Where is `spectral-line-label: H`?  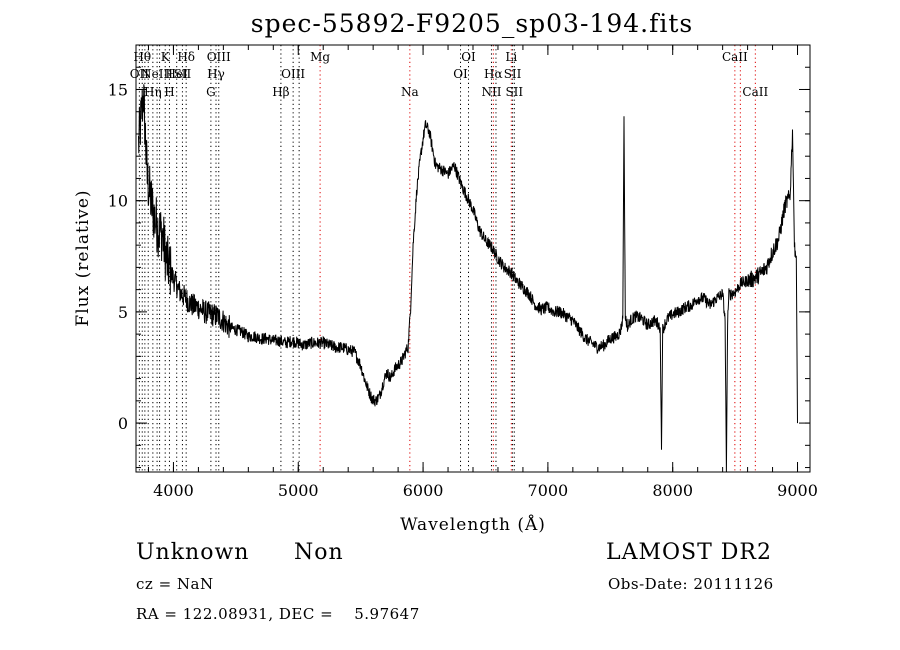 spectral-line-label: H is located at coordinates (169, 92).